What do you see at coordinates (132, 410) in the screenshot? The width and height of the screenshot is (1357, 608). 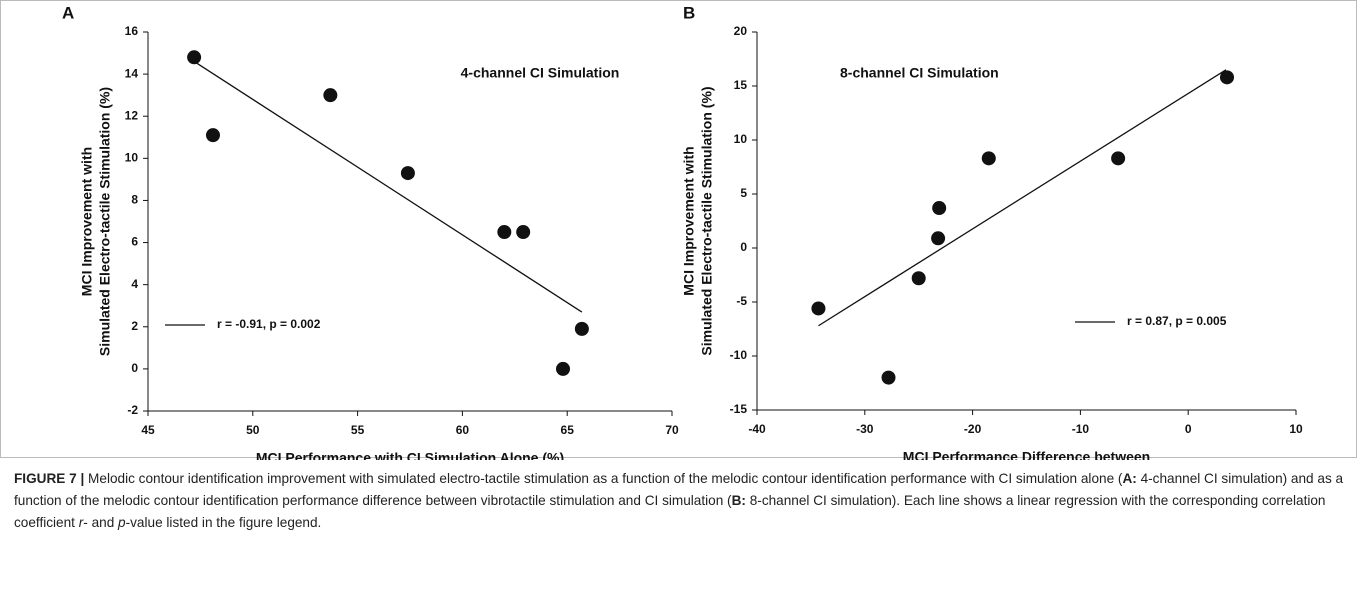 I see `y-tick-label: -2` at bounding box center [132, 410].